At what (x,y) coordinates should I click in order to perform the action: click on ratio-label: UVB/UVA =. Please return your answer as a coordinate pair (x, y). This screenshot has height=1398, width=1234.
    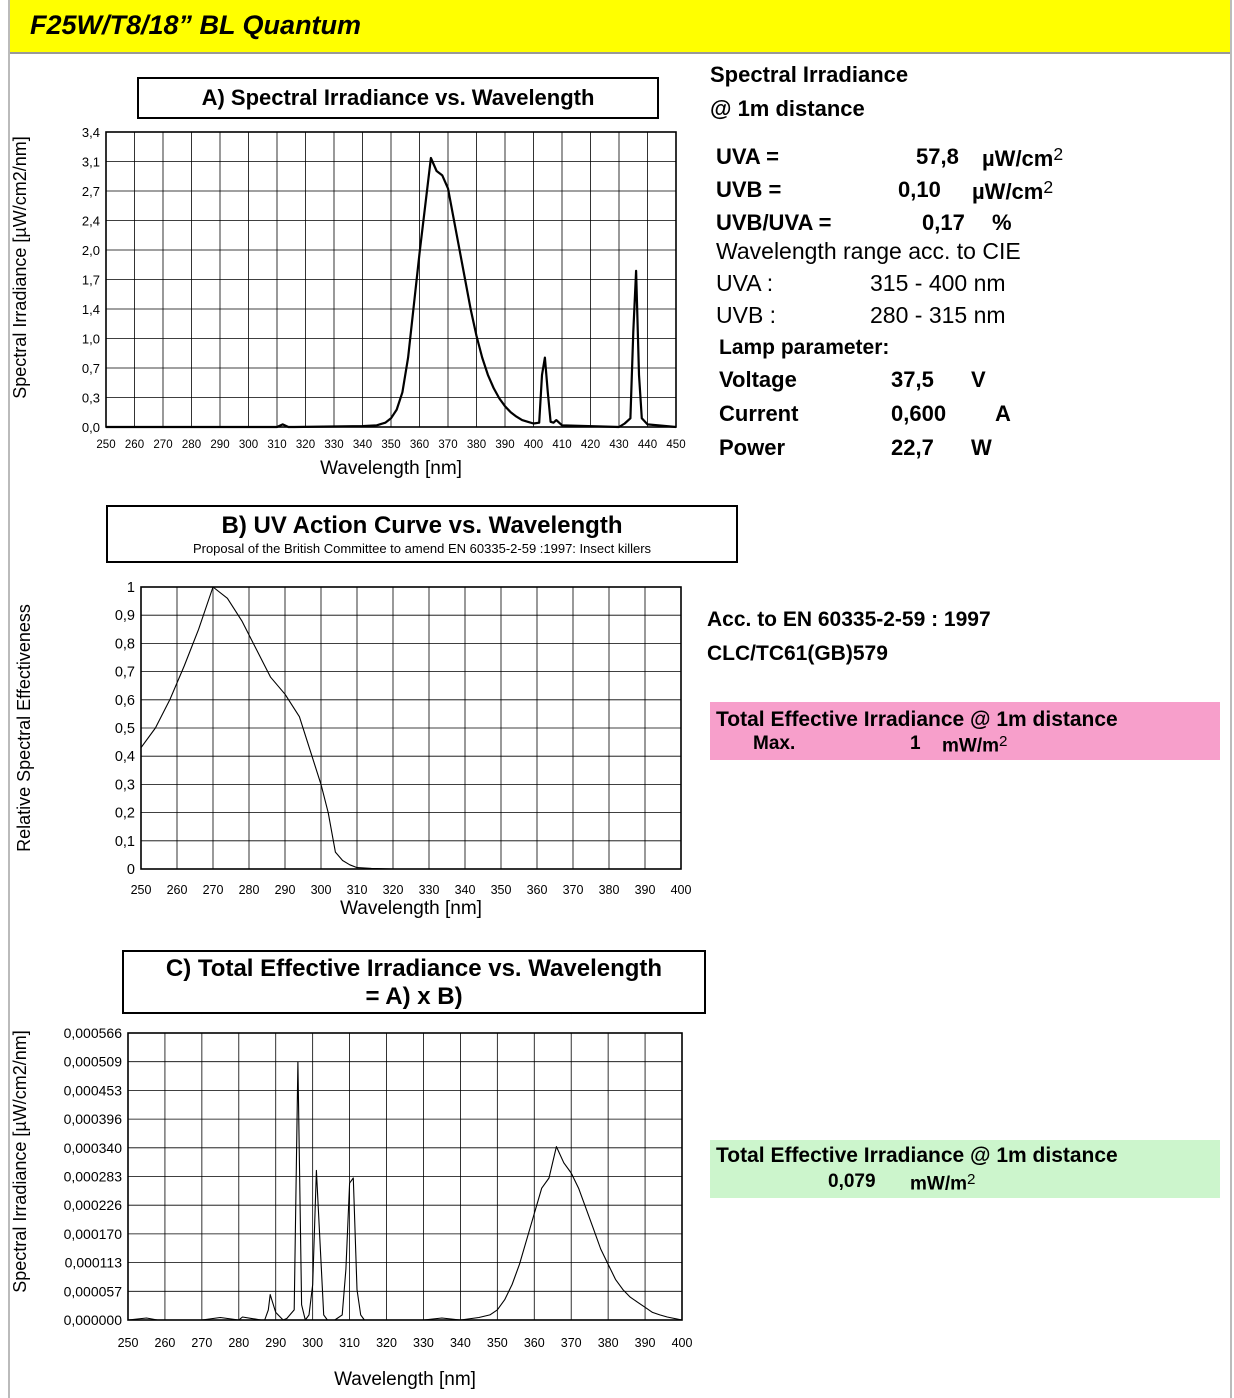
    Looking at the image, I should click on (774, 222).